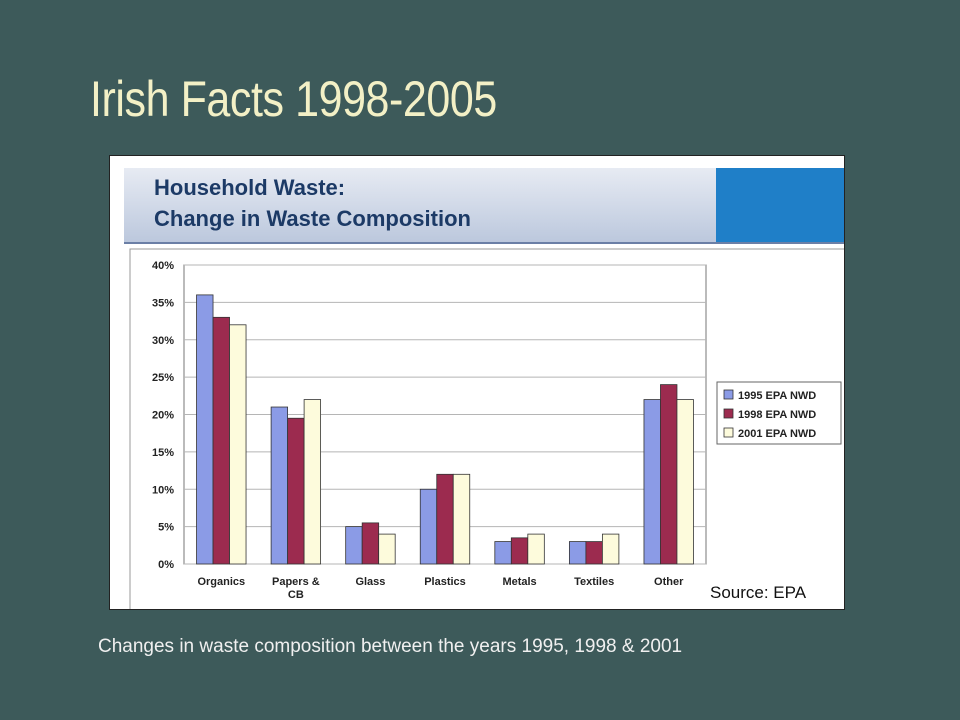 This screenshot has width=960, height=720. What do you see at coordinates (166, 528) in the screenshot?
I see `y-tick-label: 5%` at bounding box center [166, 528].